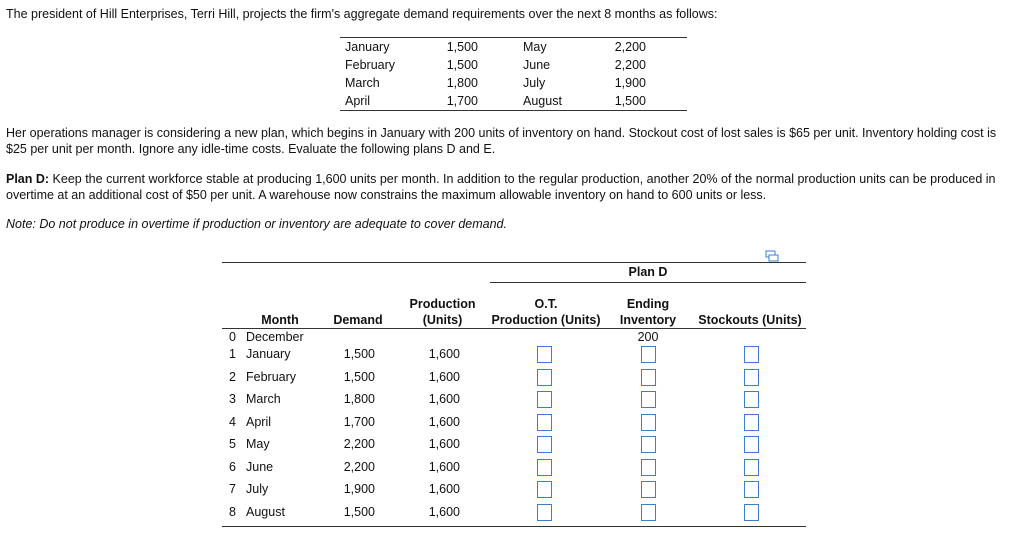  Describe the element at coordinates (362, 83) in the screenshot. I see `demand-cell: March` at that location.